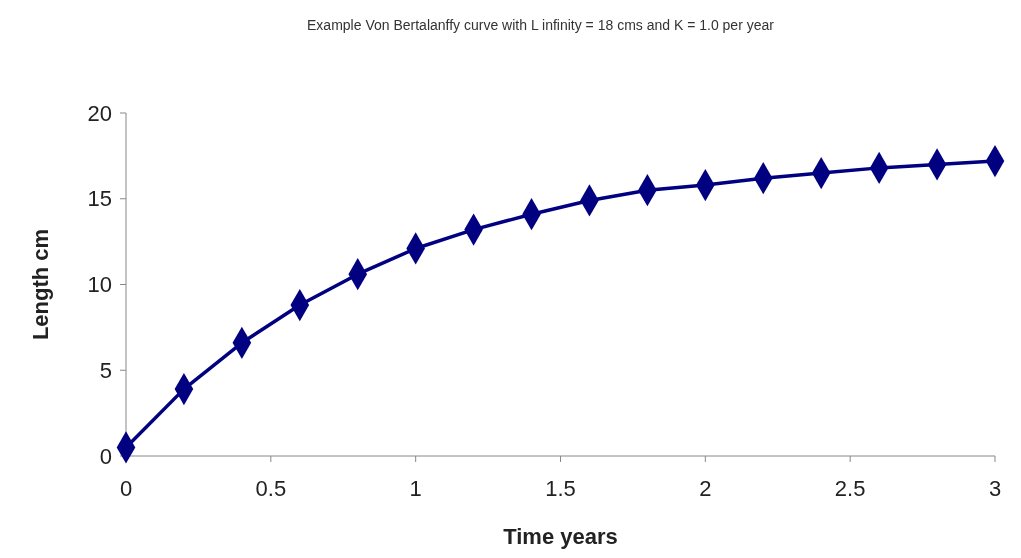 This screenshot has height=558, width=1021. What do you see at coordinates (541, 25) in the screenshot?
I see `chart-title: Example Von Bertalanffy curve with L infinity = 18 cms and K = 1.0 per year` at bounding box center [541, 25].